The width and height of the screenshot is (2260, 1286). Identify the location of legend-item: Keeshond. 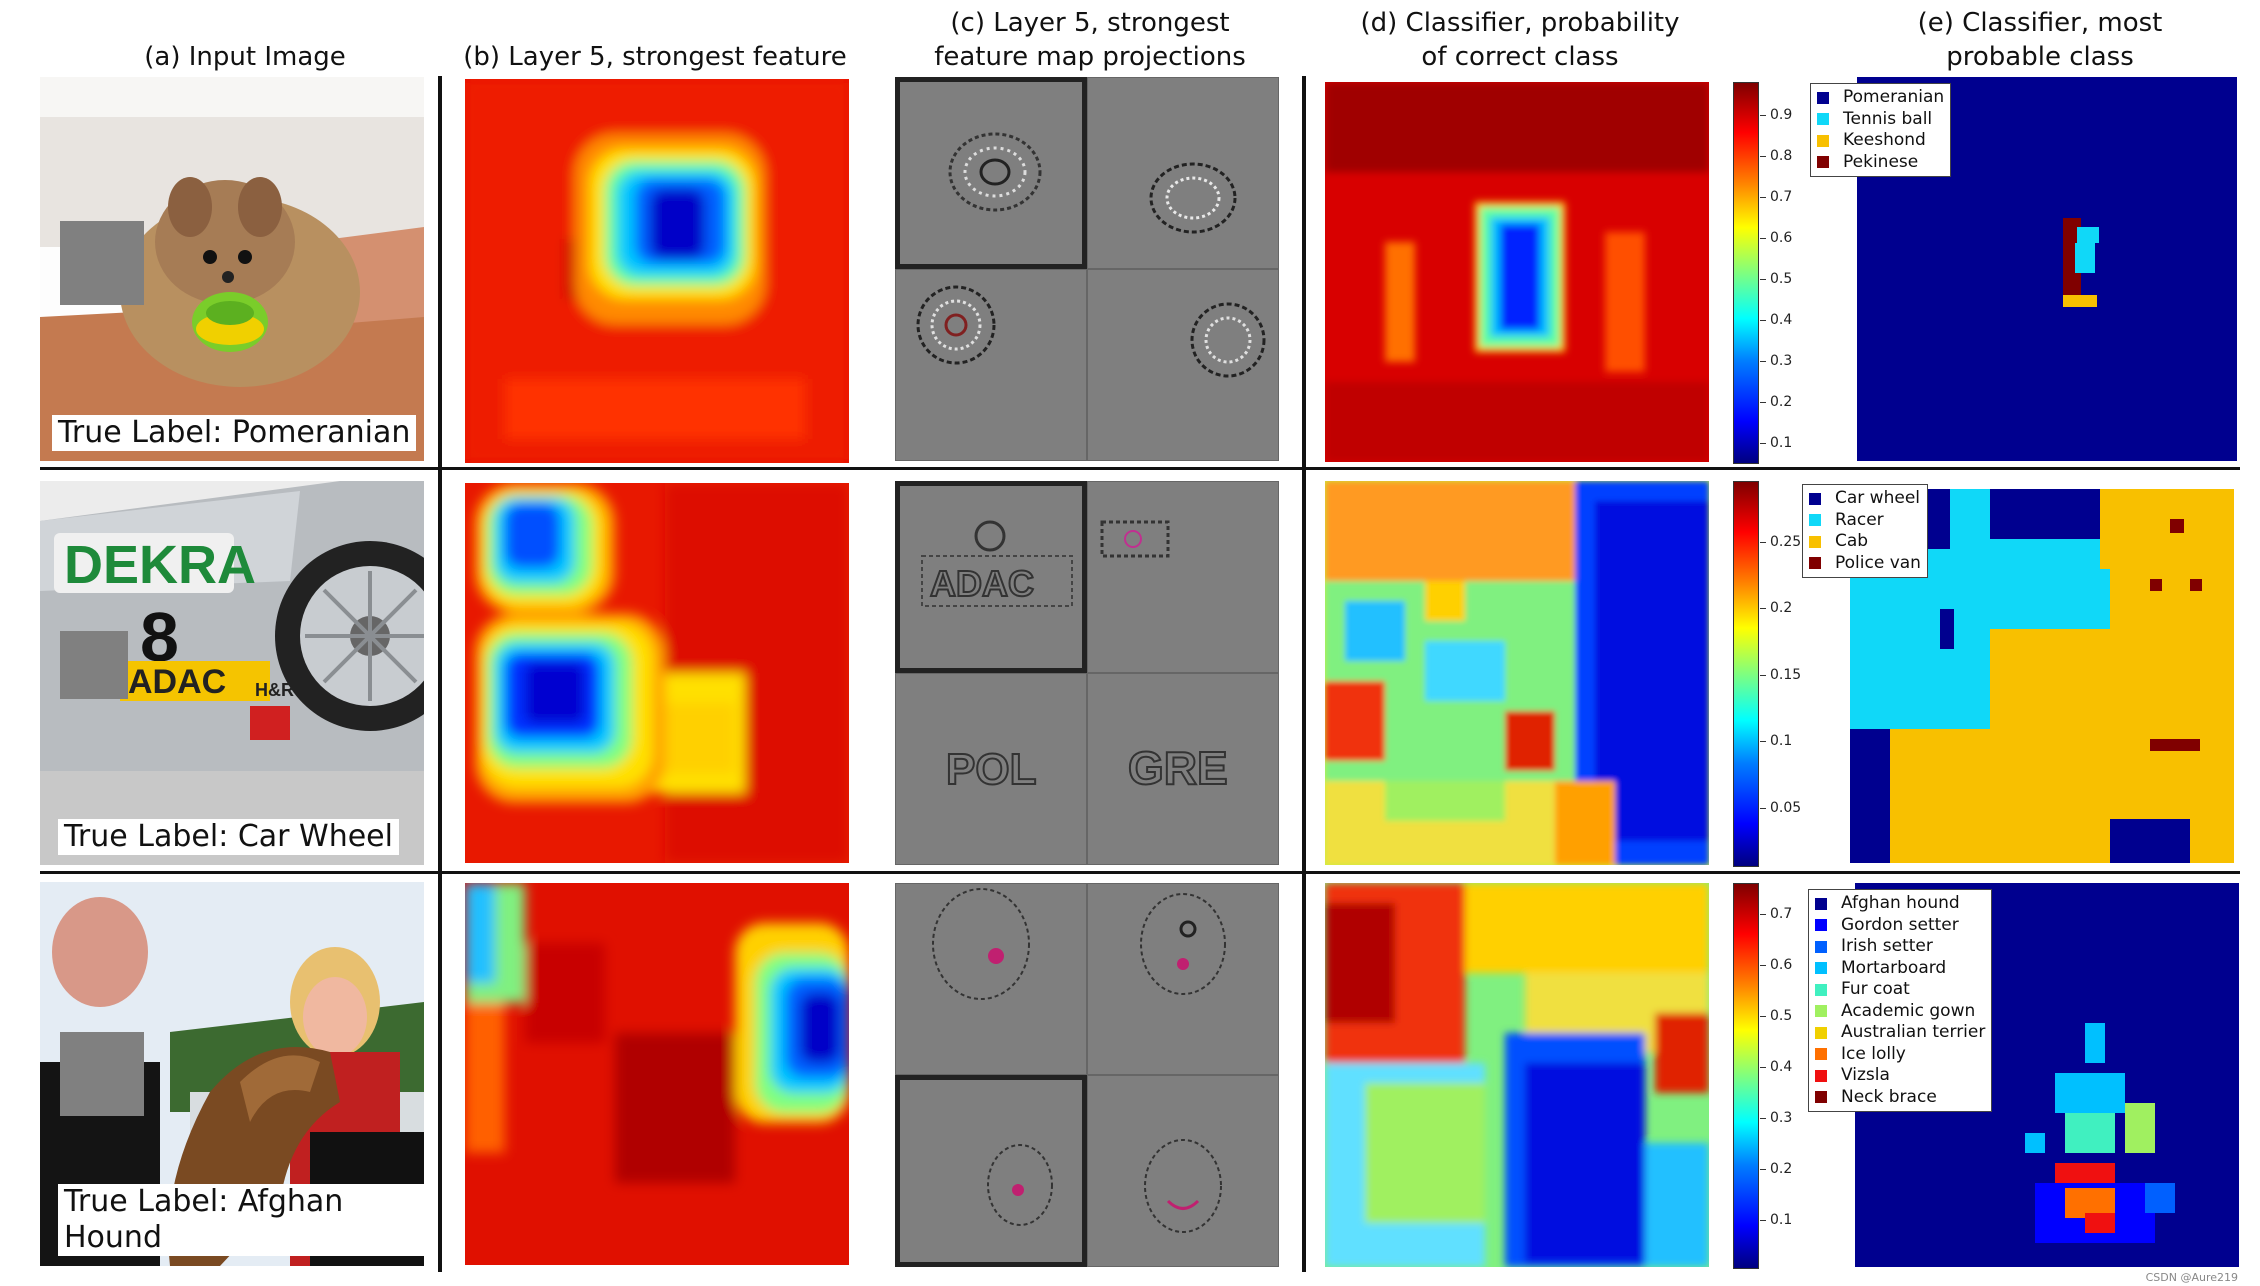
(1880, 141).